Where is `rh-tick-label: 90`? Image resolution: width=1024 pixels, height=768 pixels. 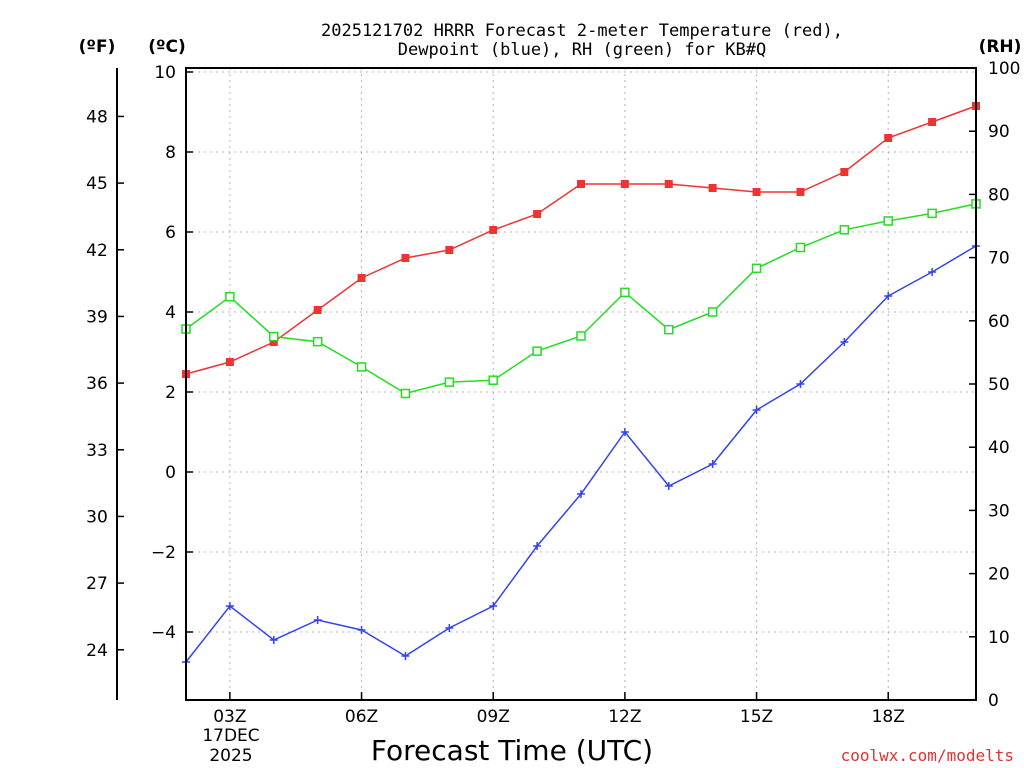 rh-tick-label: 90 is located at coordinates (999, 132).